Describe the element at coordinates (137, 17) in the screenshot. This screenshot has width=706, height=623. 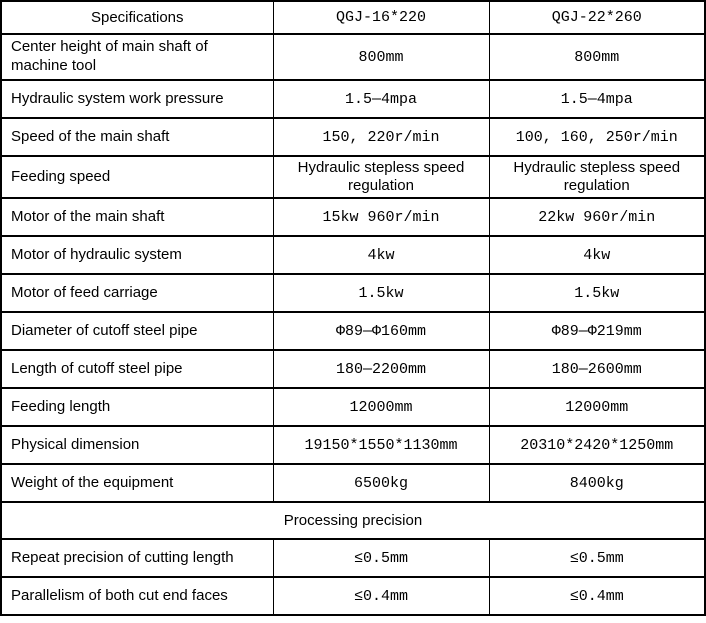
I see `header-specifications: Specifications` at that location.